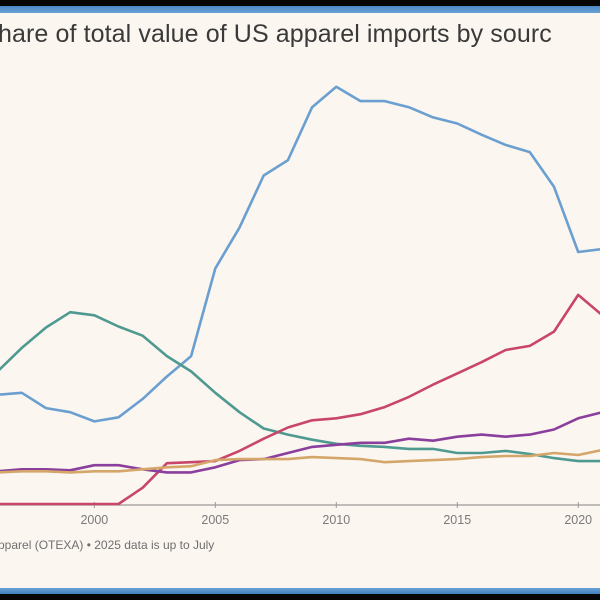  I want to click on x-tick-label: 2010, so click(336, 520).